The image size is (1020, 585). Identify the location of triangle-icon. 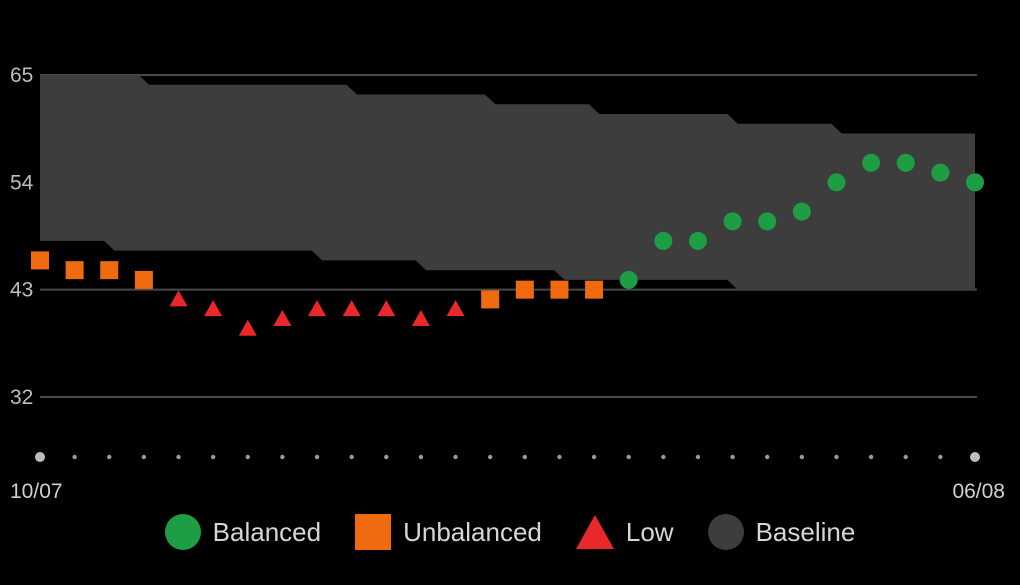
(594, 532).